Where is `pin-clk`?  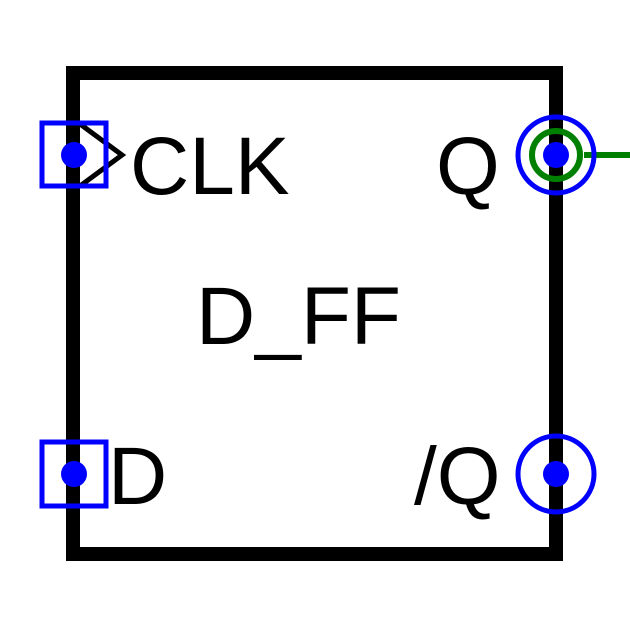
pin-clk is located at coordinates (74, 154).